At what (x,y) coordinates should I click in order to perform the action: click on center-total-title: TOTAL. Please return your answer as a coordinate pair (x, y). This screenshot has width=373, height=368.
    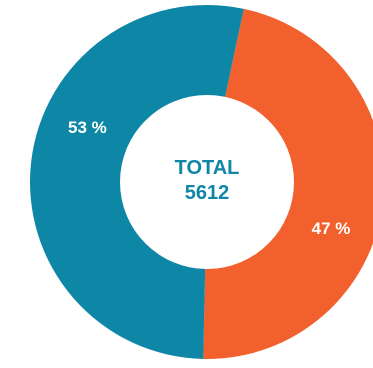
    Looking at the image, I should click on (207, 168).